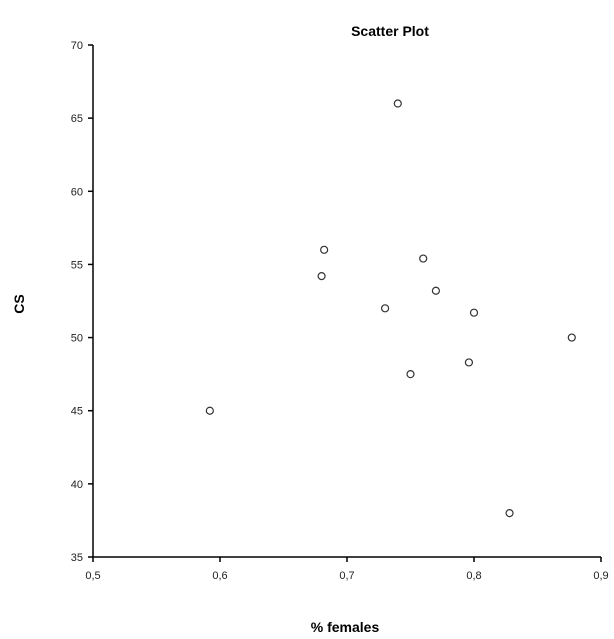  What do you see at coordinates (347, 569) in the screenshot?
I see `x-axis: 0,5 0,6 0,7 0,8 0,9` at bounding box center [347, 569].